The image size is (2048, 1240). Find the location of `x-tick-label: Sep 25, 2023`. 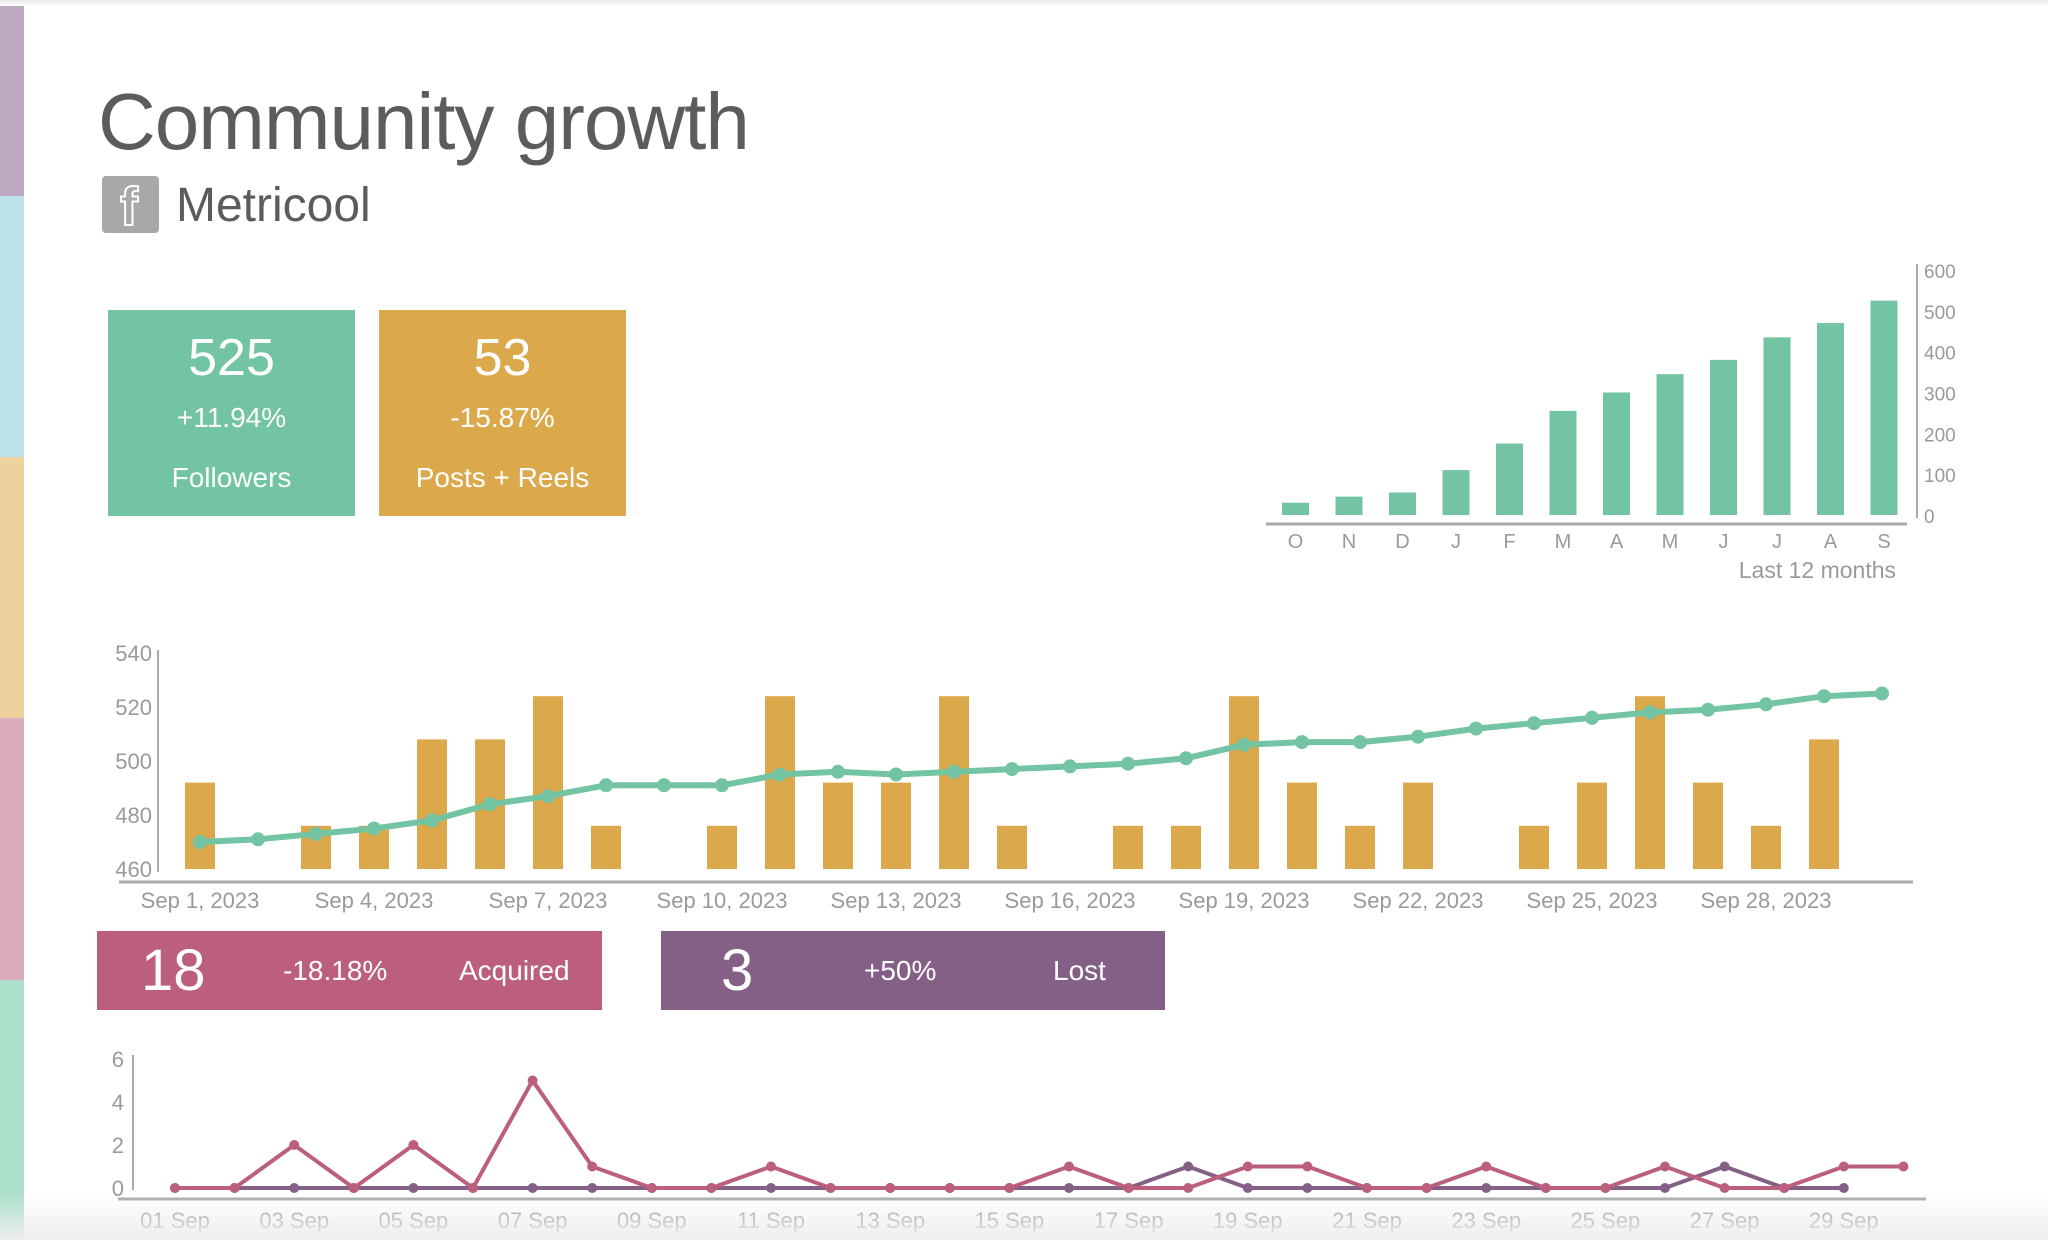

x-tick-label: Sep 25, 2023 is located at coordinates (1592, 900).